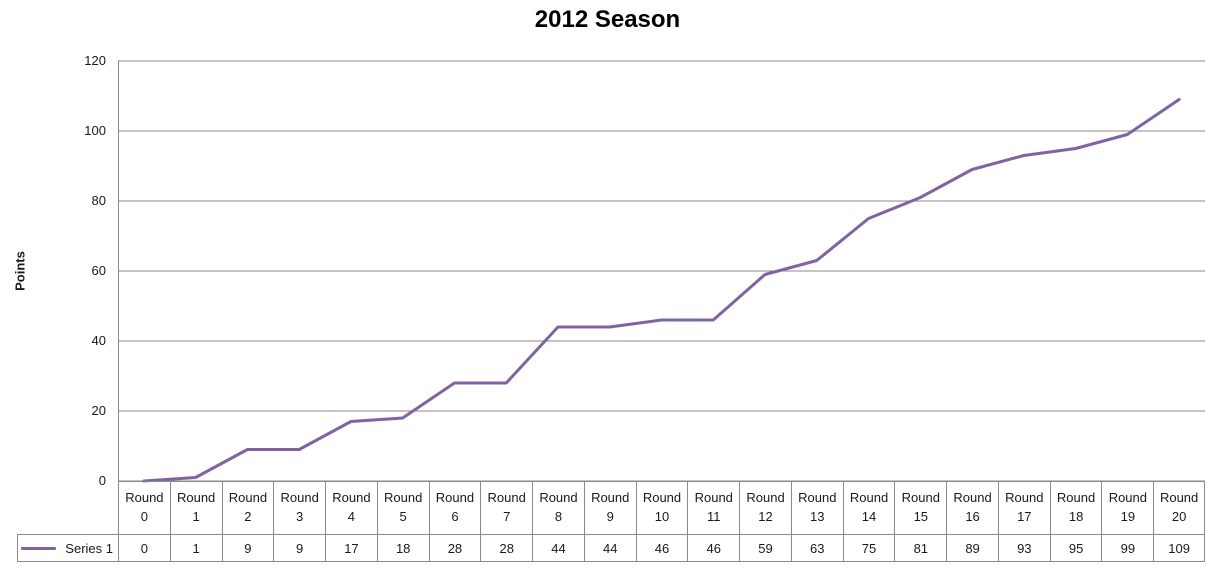  I want to click on table-corner-cell, so click(67, 507).